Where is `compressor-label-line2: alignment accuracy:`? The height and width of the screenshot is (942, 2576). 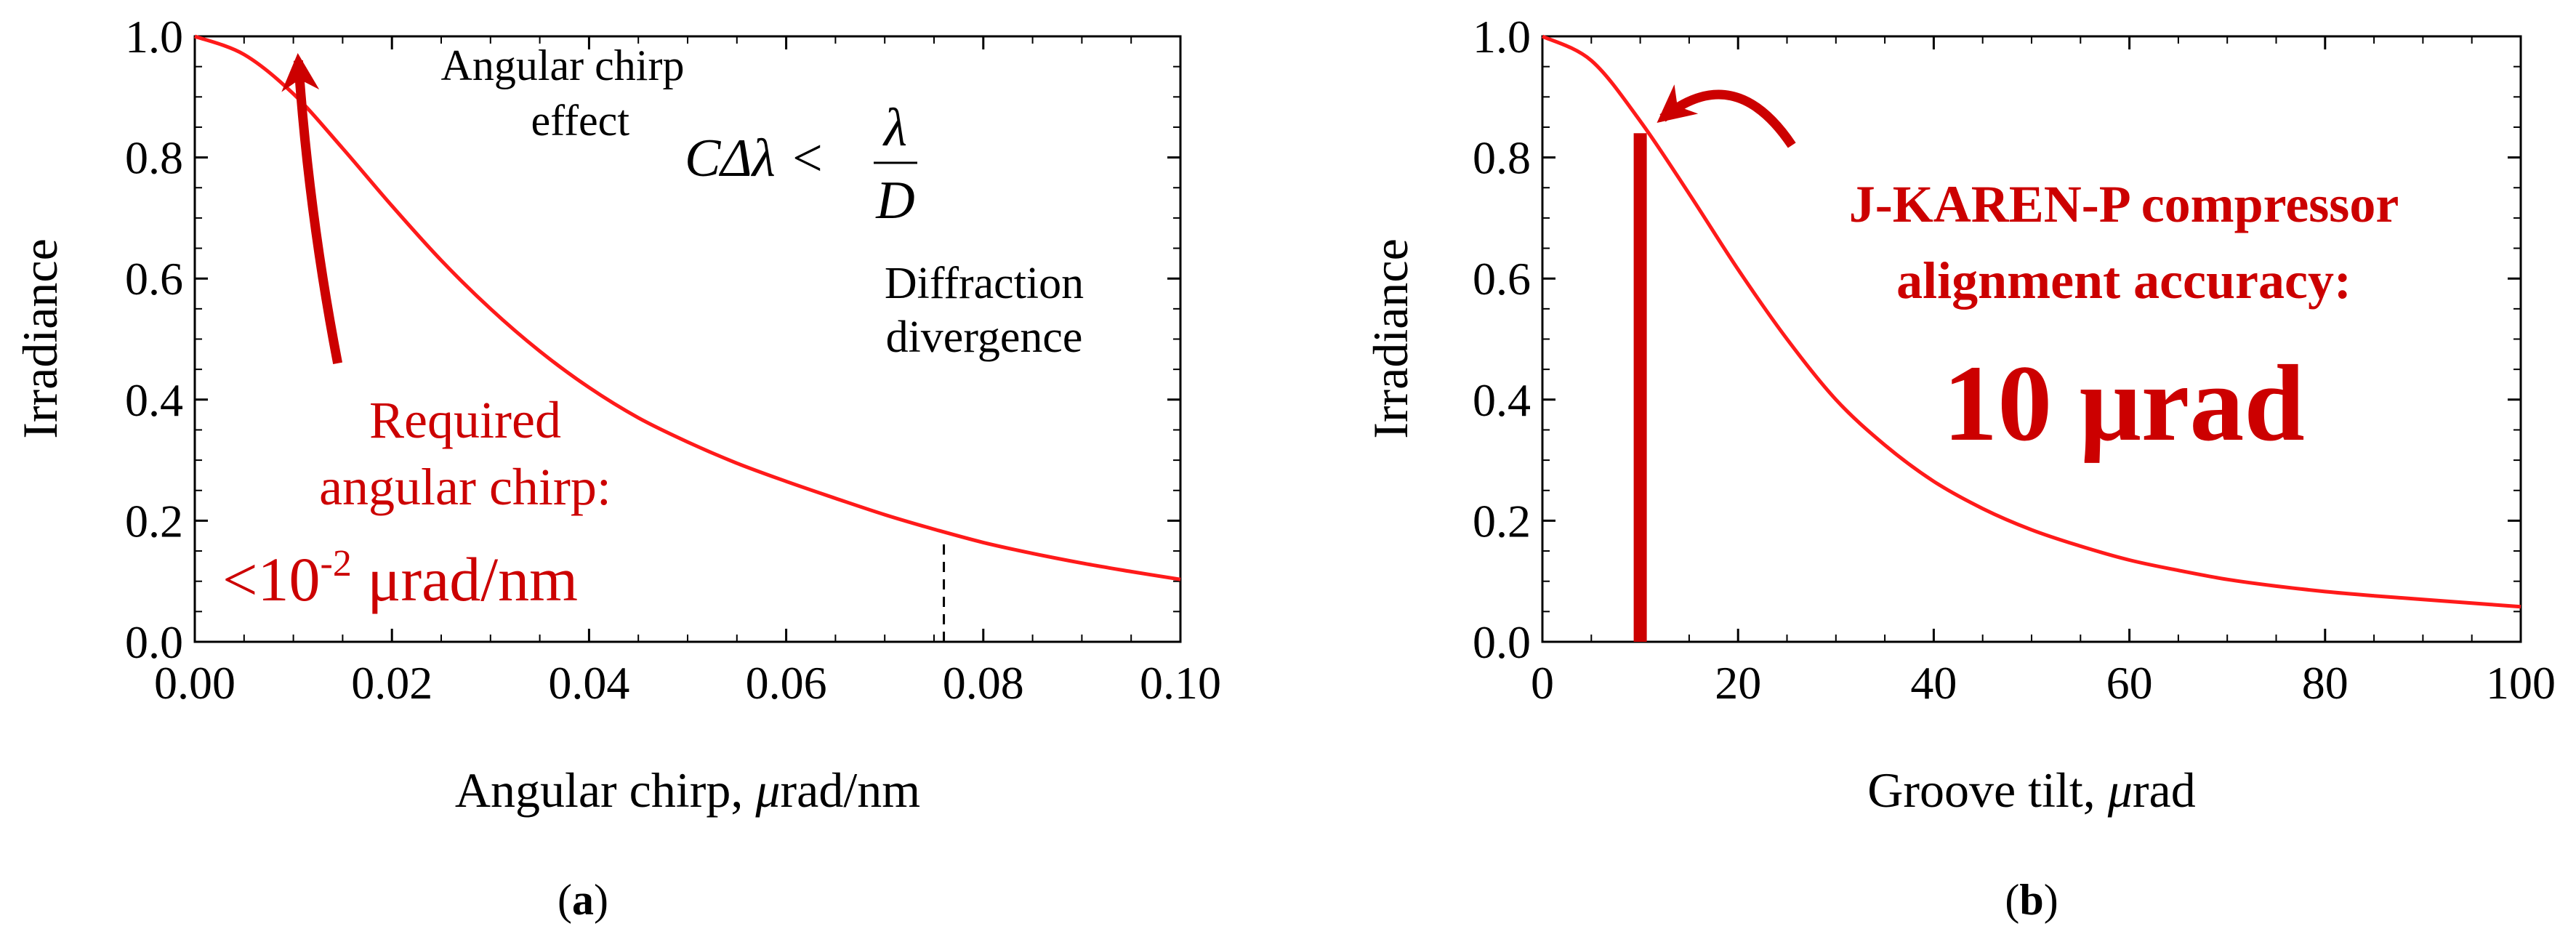 compressor-label-line2: alignment accuracy: is located at coordinates (2123, 280).